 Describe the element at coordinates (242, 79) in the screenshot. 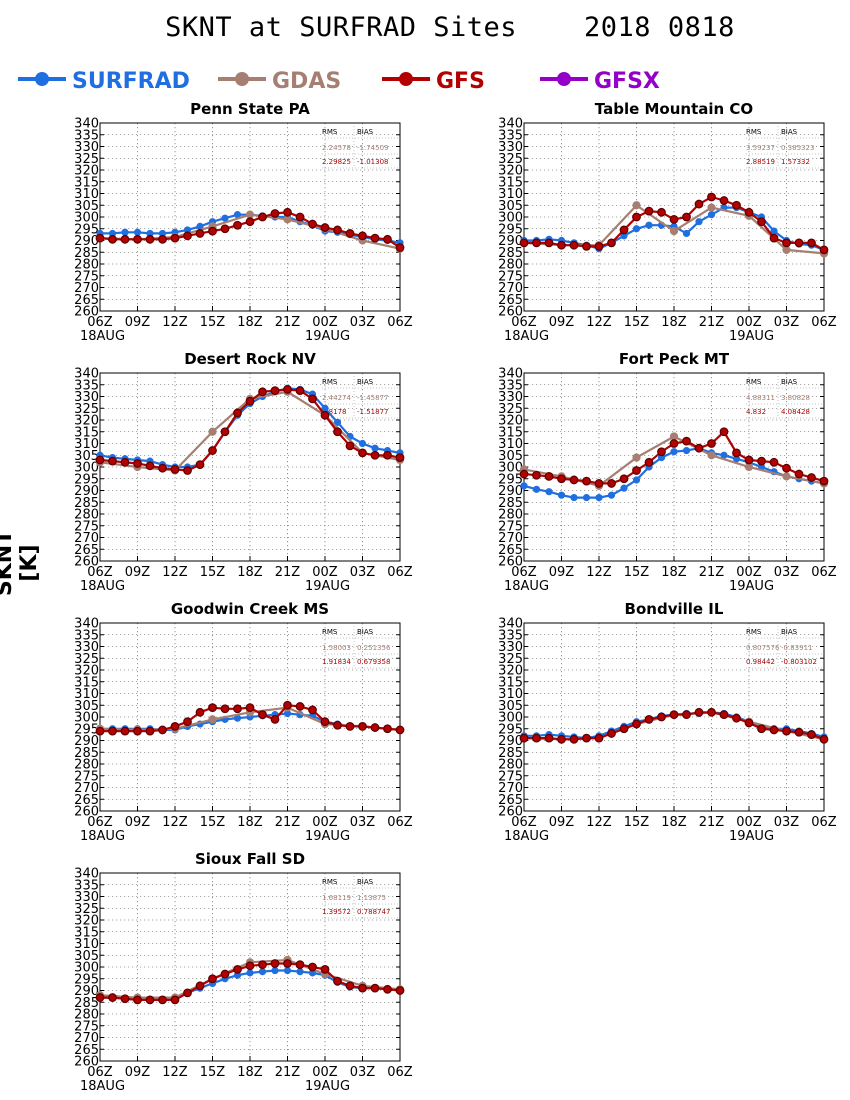

I see `legend-marker-gdas` at that location.